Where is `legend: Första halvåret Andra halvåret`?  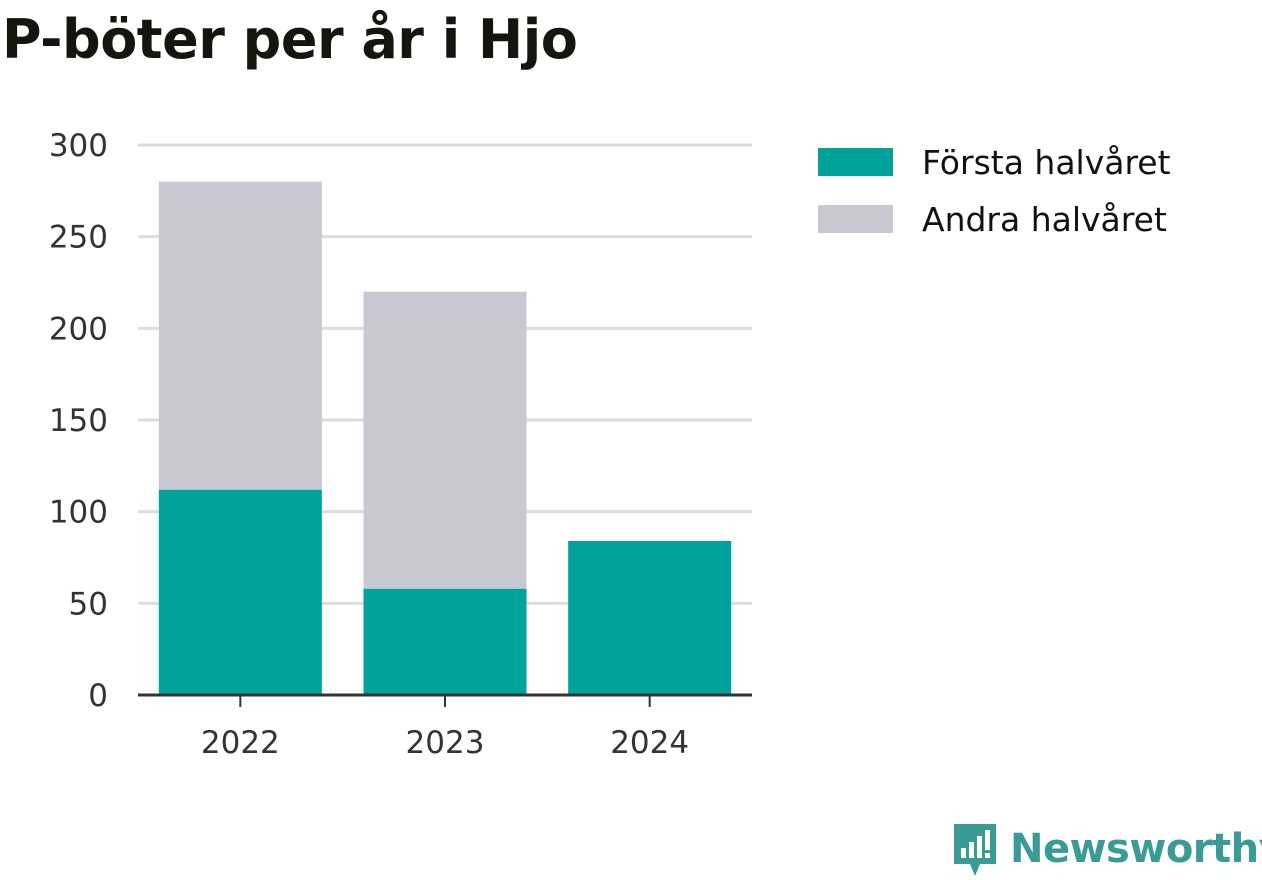 legend: Första halvåret Andra halvåret is located at coordinates (994, 191).